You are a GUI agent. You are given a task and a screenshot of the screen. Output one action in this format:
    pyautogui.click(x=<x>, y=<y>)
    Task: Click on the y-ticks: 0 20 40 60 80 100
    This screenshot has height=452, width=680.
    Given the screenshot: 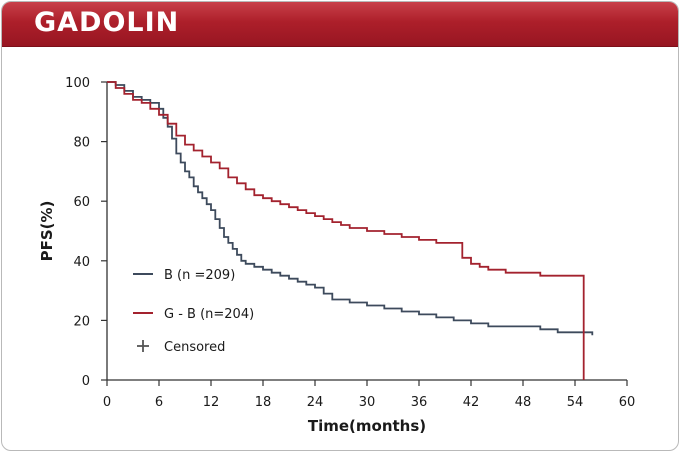 What is the action you would take?
    pyautogui.click(x=86, y=232)
    